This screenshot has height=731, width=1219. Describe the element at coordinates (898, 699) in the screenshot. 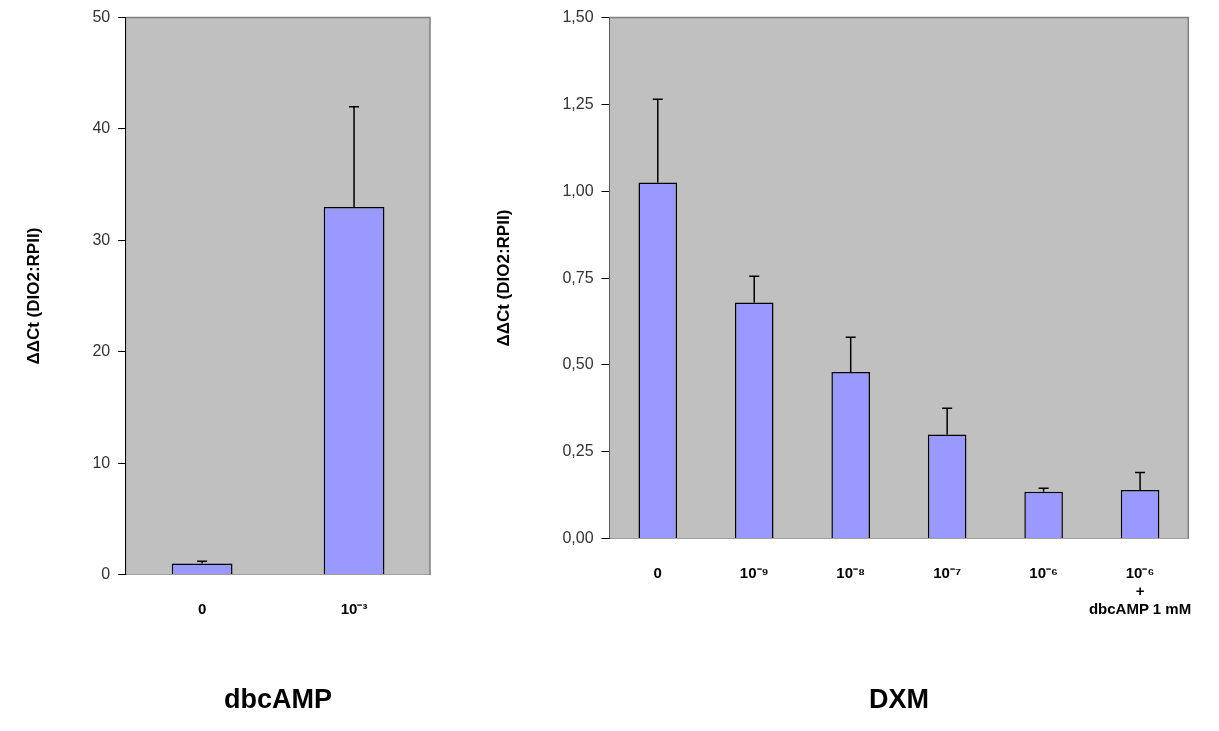

I see `x-axis-title: DXM` at that location.